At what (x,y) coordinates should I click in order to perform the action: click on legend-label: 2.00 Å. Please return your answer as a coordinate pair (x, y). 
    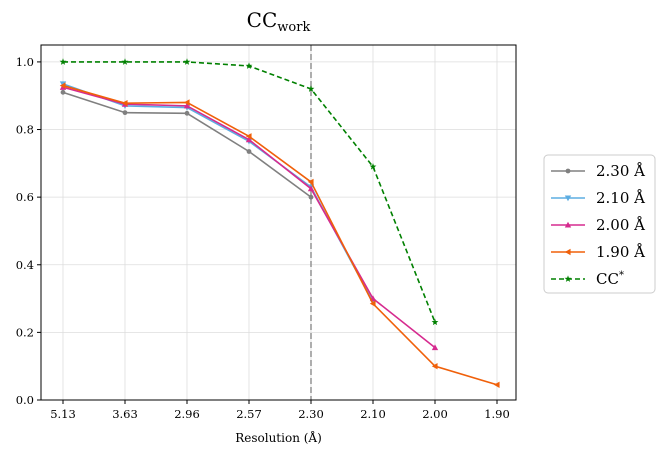
    Looking at the image, I should click on (620, 225).